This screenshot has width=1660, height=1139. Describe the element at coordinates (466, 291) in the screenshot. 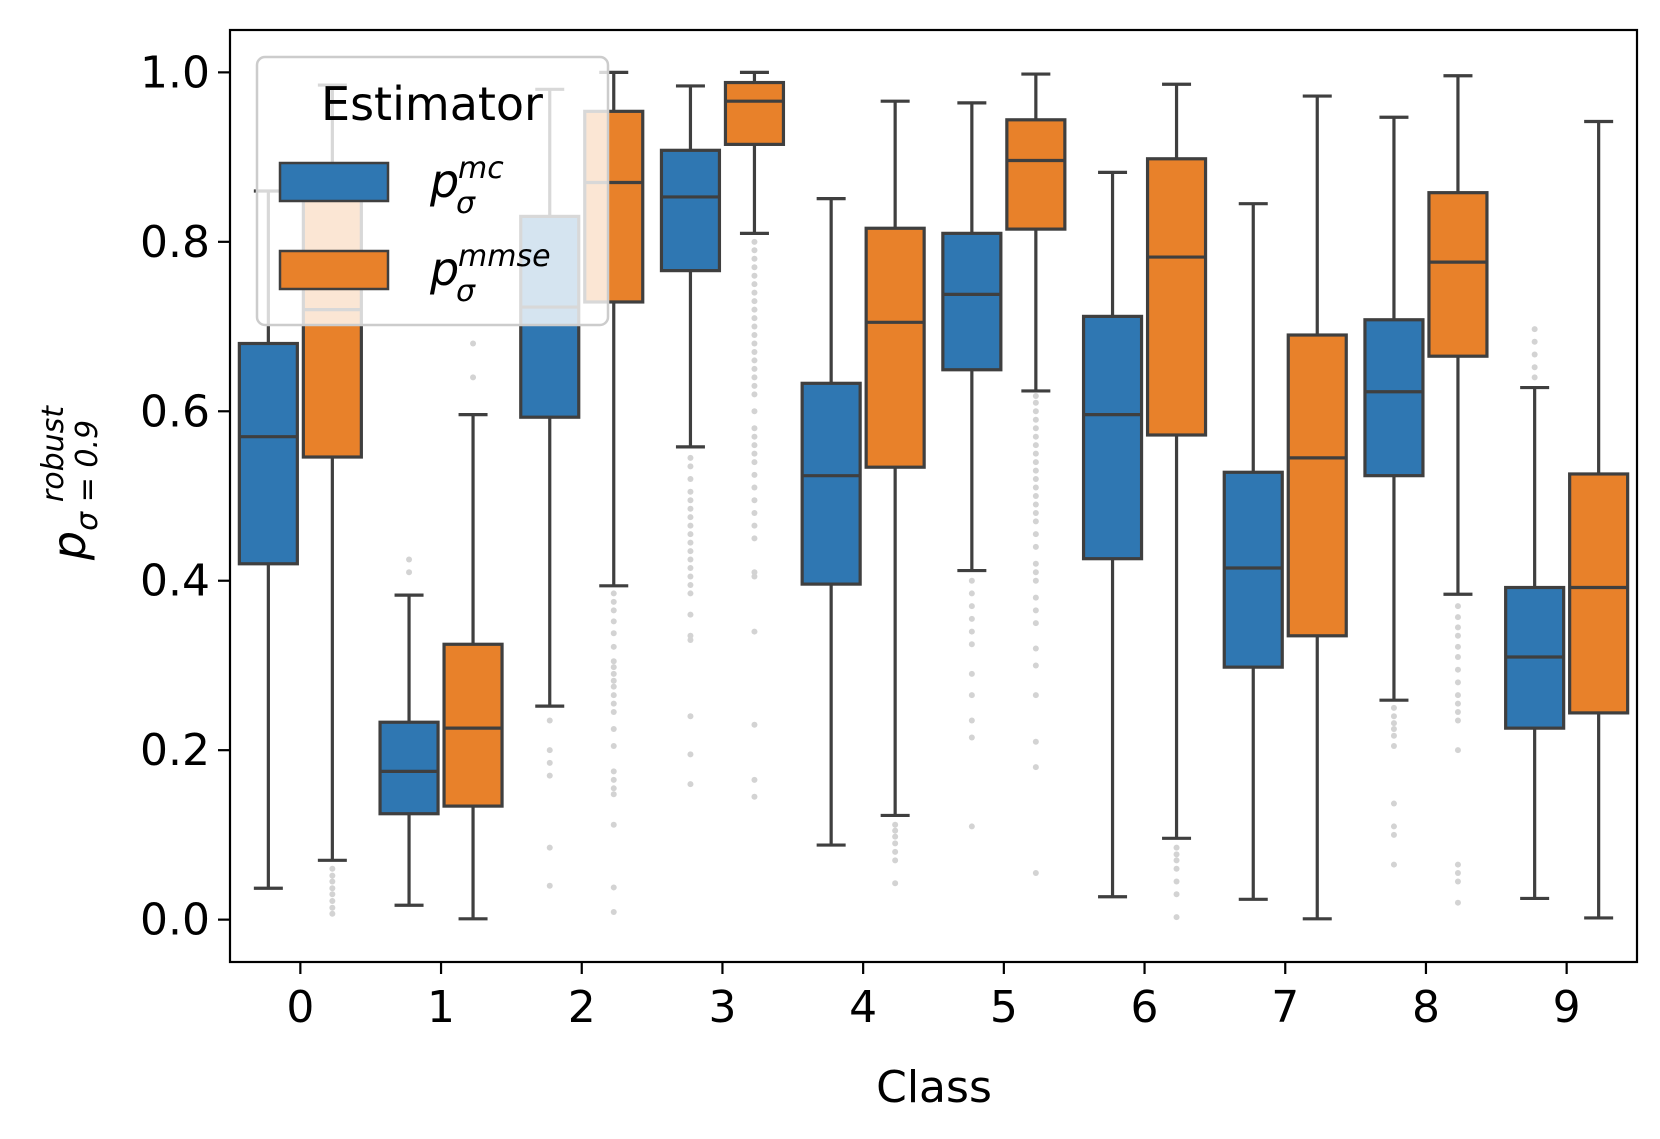

I see `legend-label-mmse-sub: σ` at that location.